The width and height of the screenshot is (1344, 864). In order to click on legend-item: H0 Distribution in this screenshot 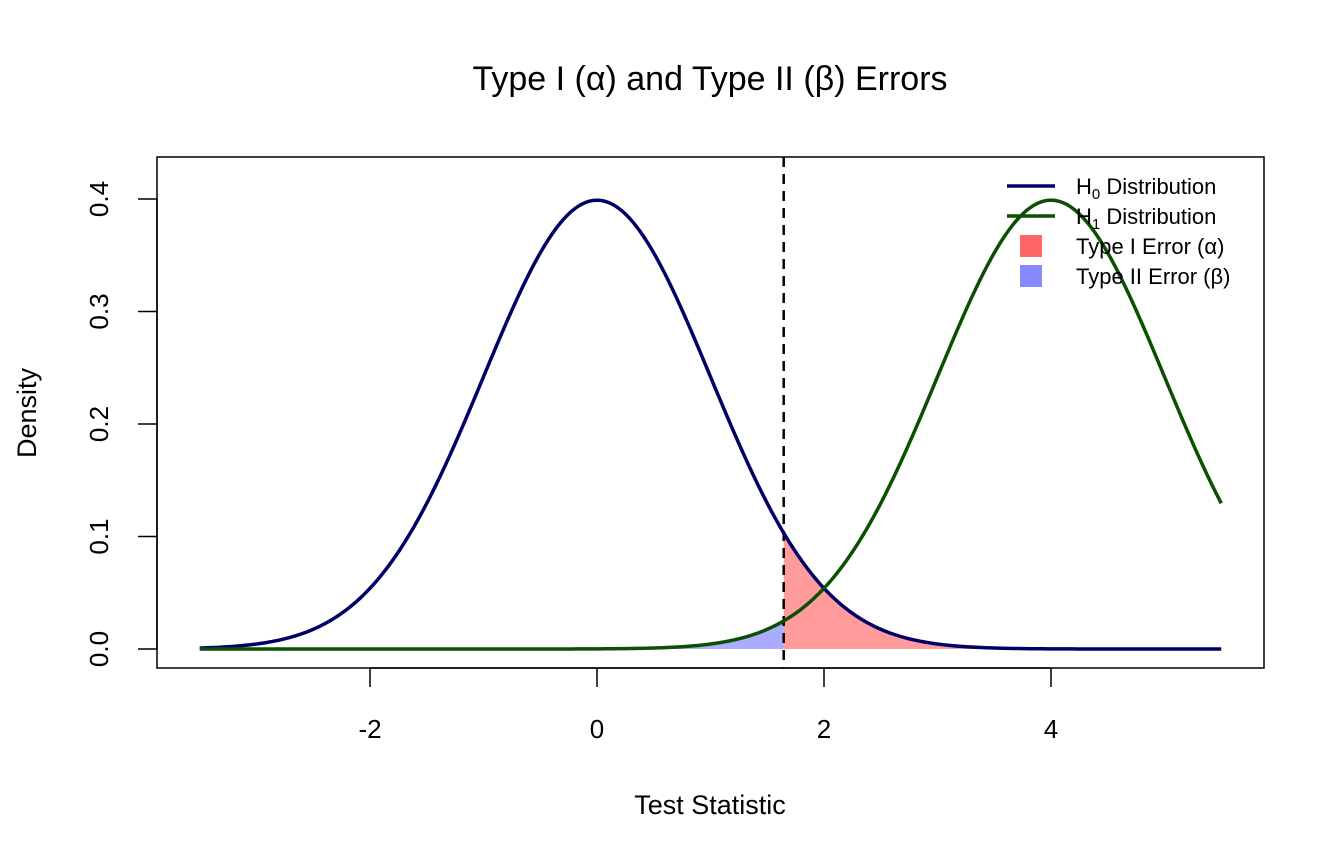, I will do `click(1111, 188)`.